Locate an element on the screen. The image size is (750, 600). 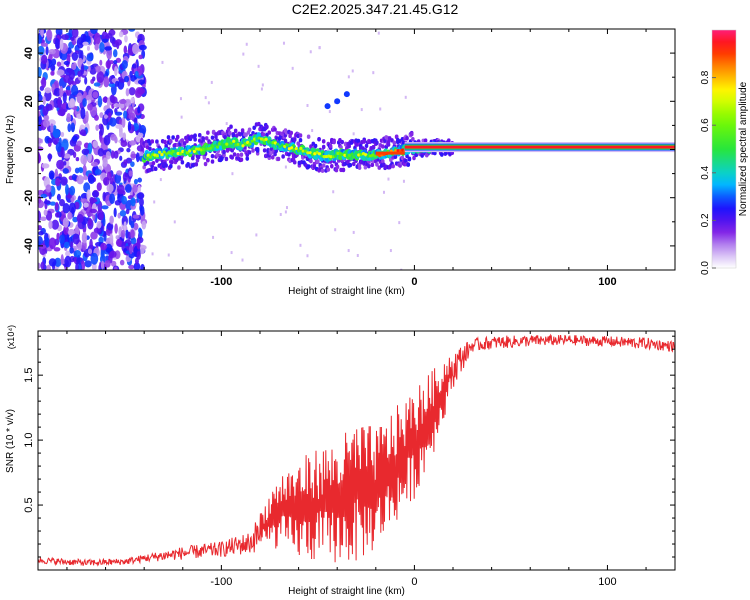
y-tick-label: 1.0 is located at coordinates (29, 439).